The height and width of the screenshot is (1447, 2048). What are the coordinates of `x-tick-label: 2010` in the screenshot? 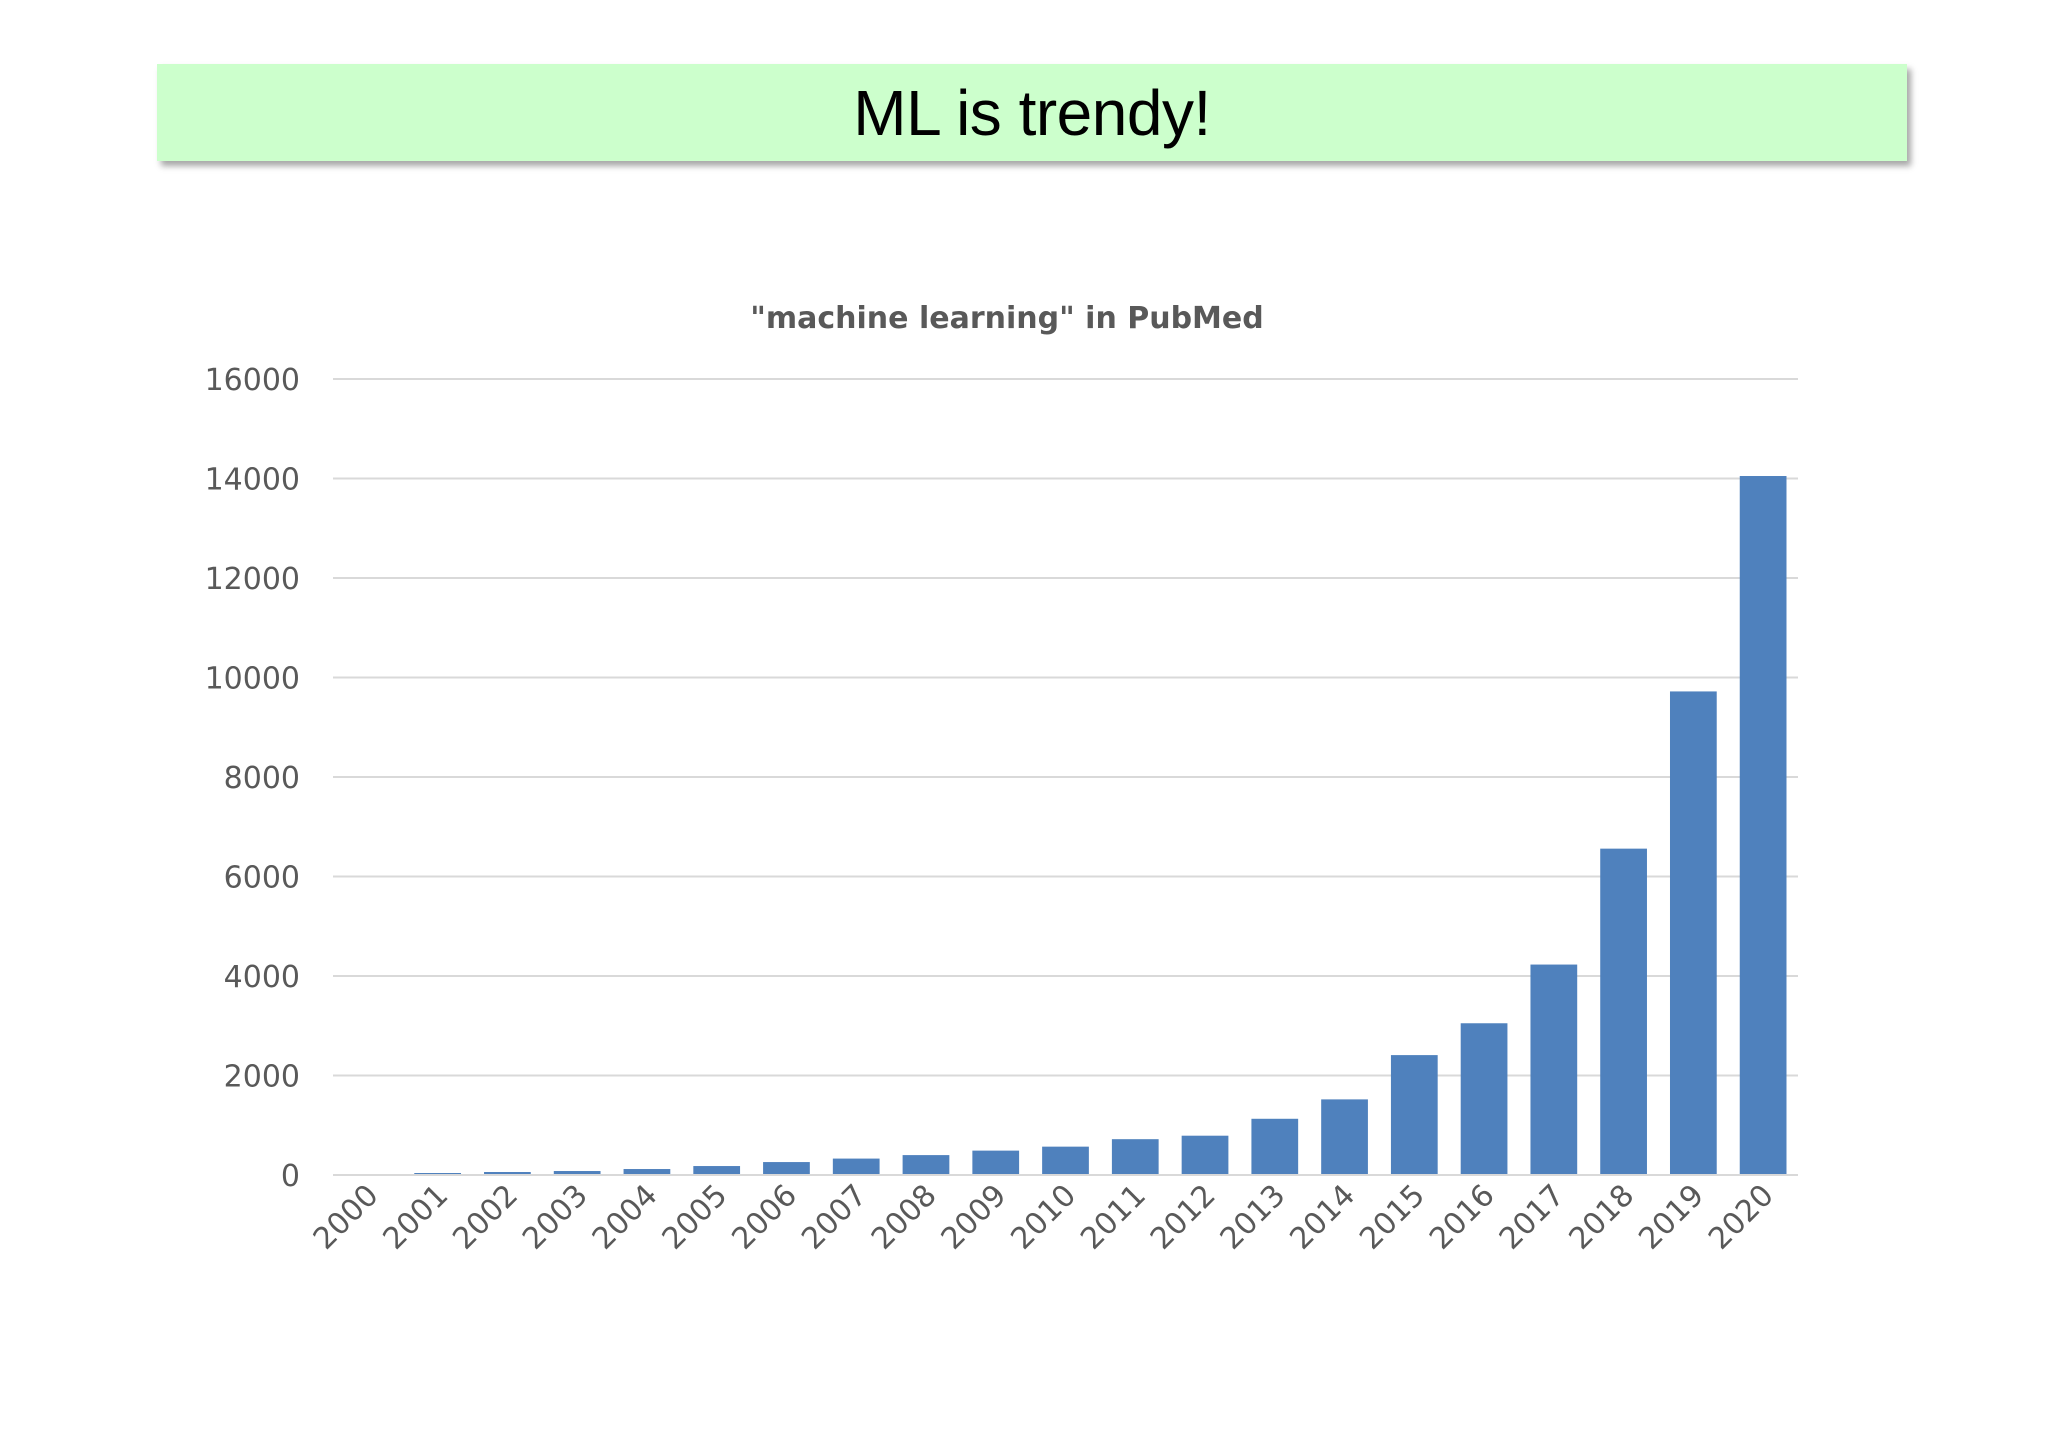 It's located at (1043, 1217).